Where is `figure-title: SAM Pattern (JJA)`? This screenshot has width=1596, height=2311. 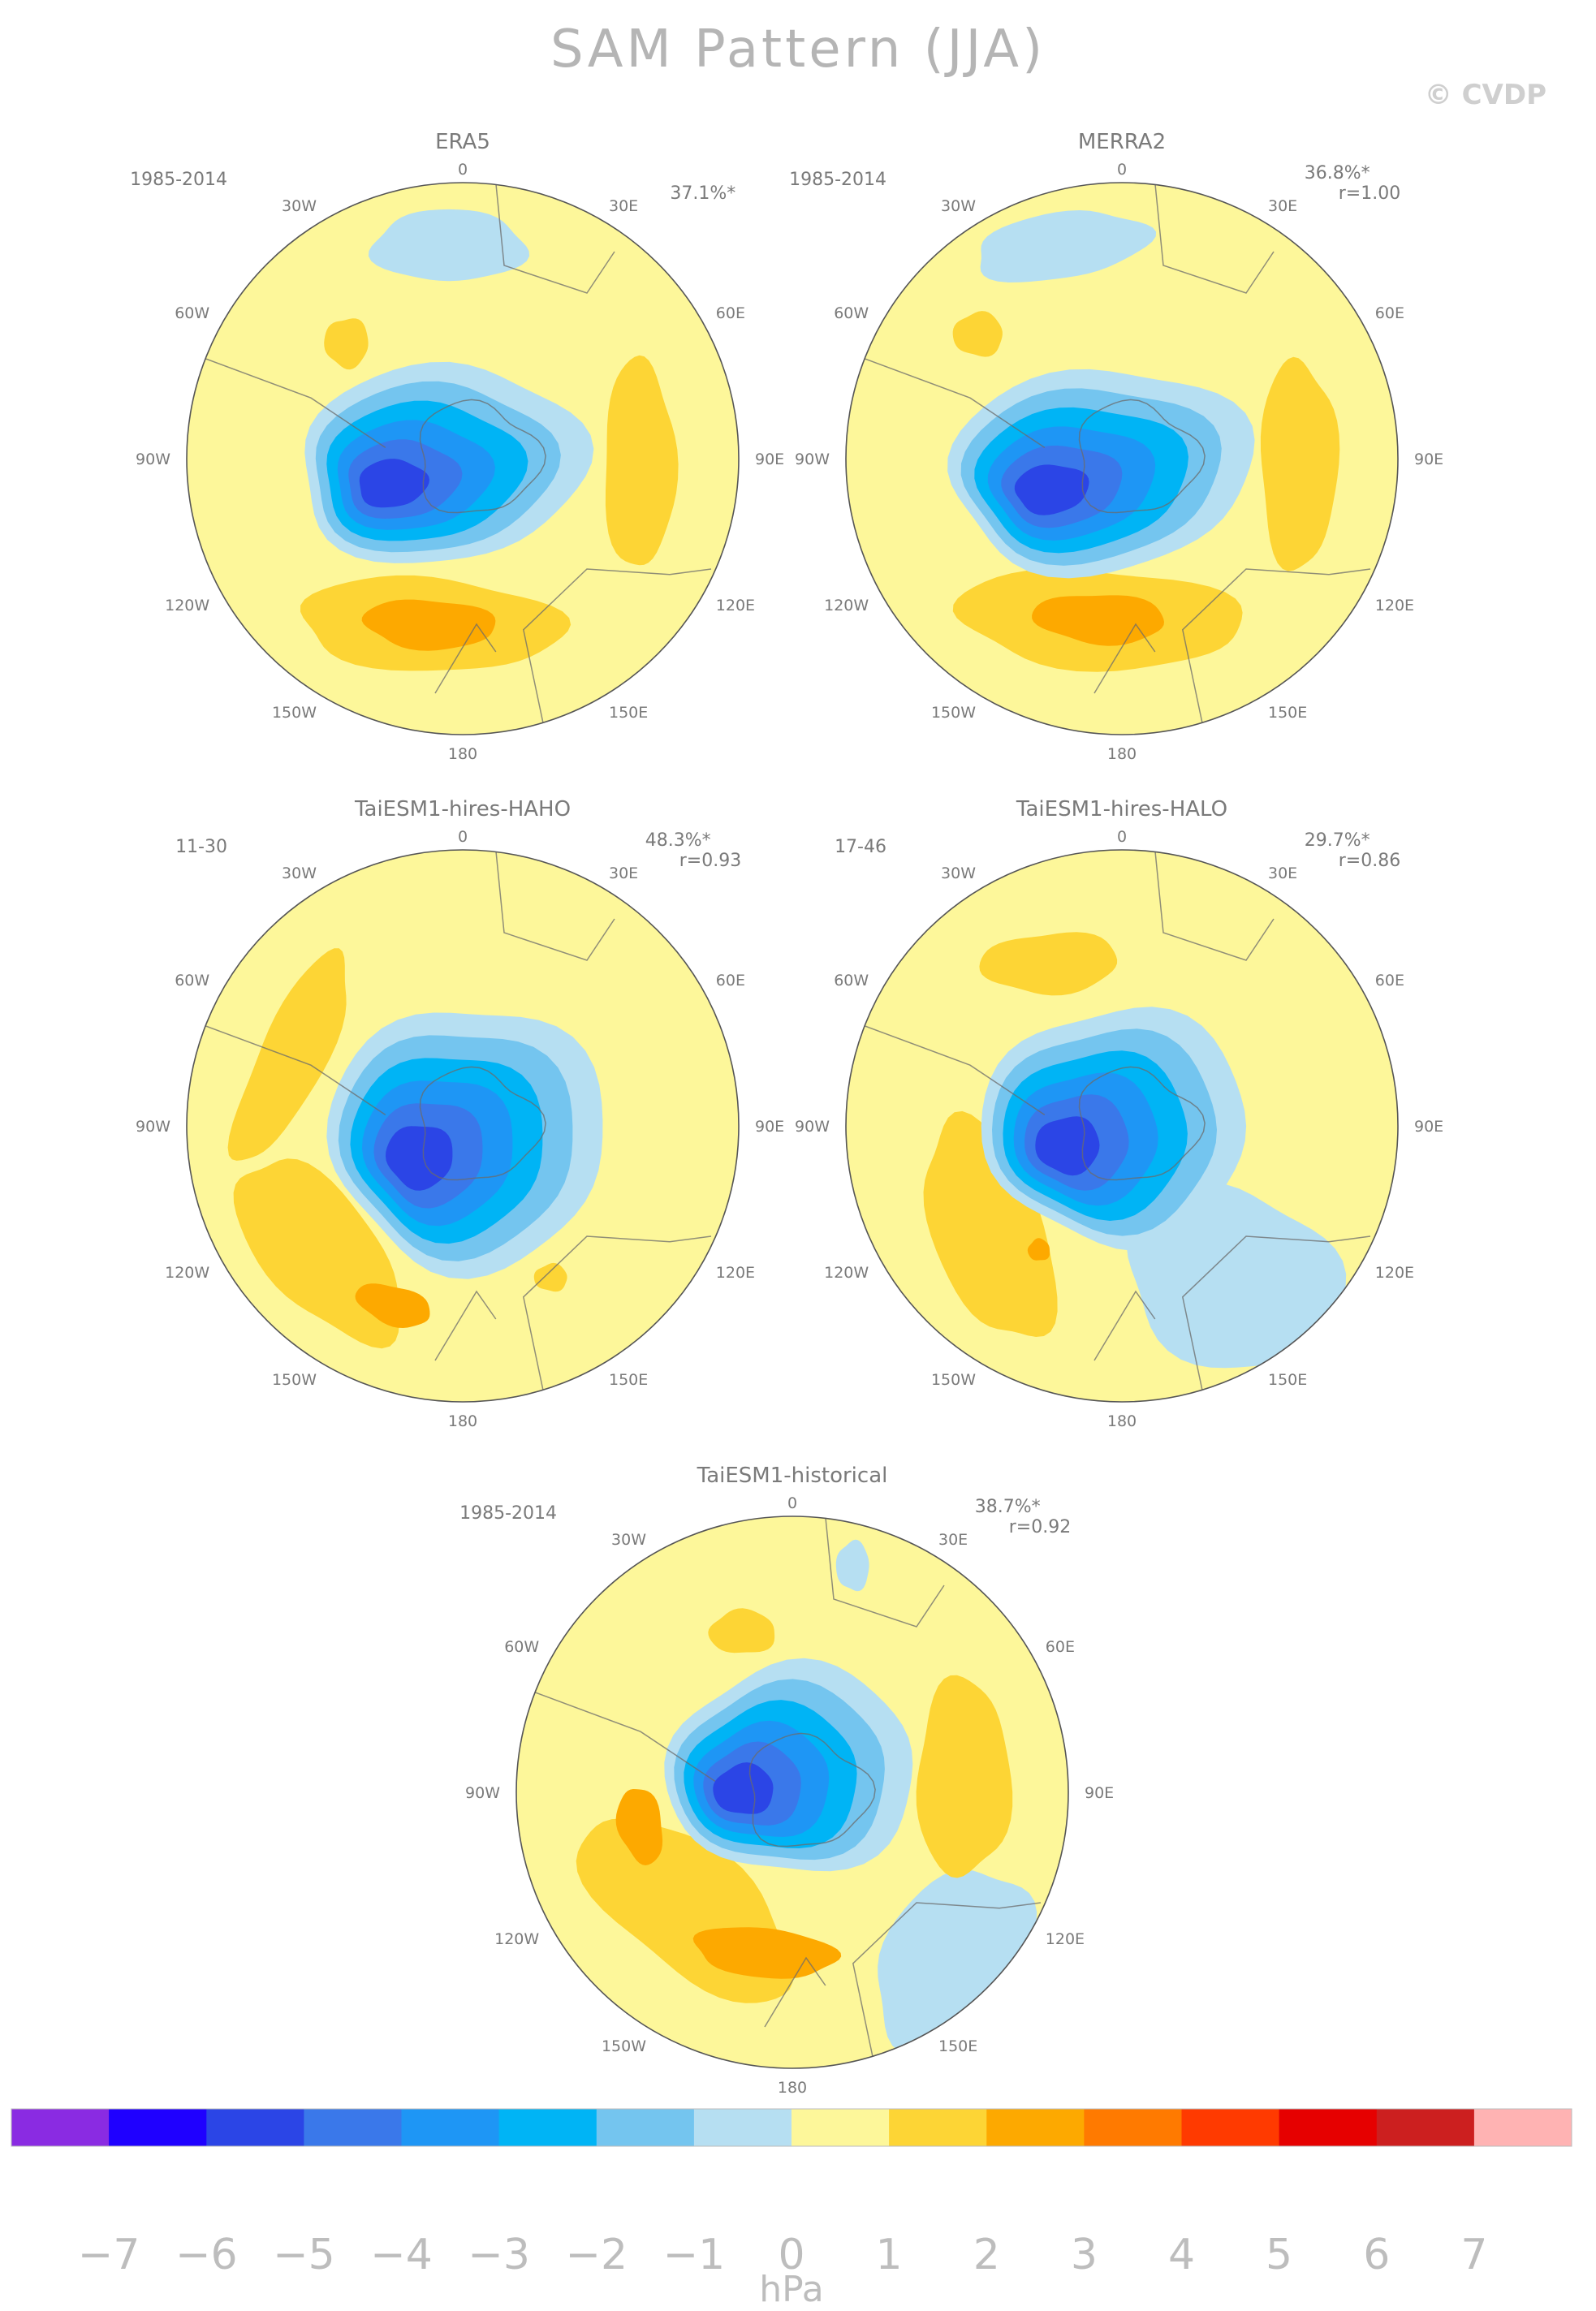
figure-title: SAM Pattern (JJA) is located at coordinates (798, 50).